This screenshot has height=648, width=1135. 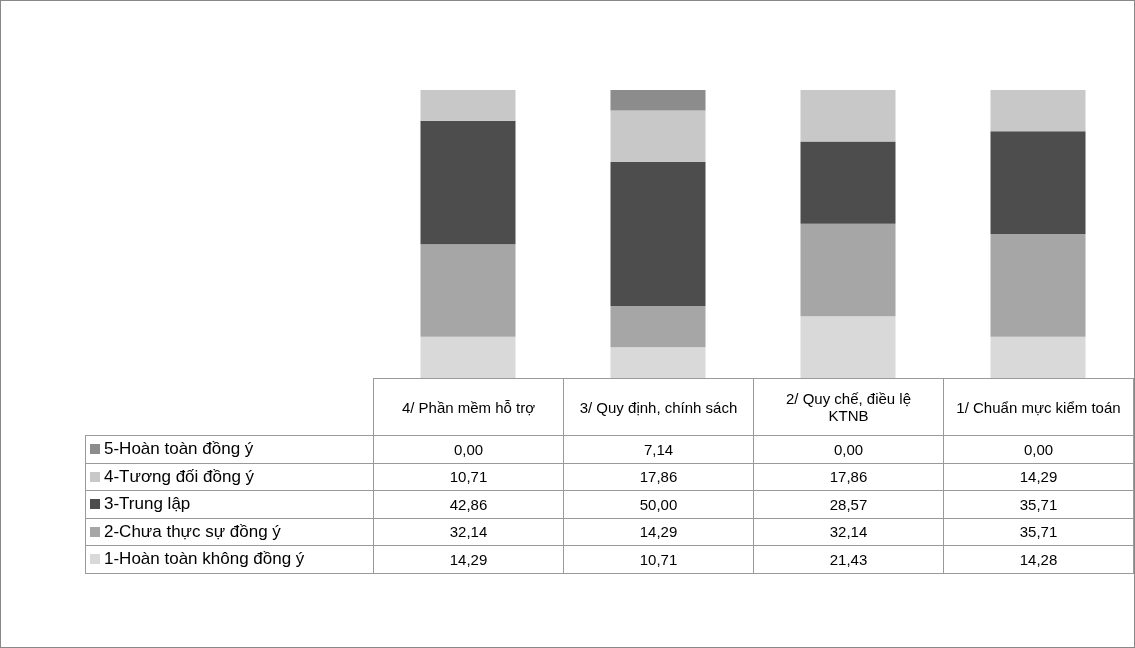 I want to click on data-label: 7,14, so click(x=658, y=449).